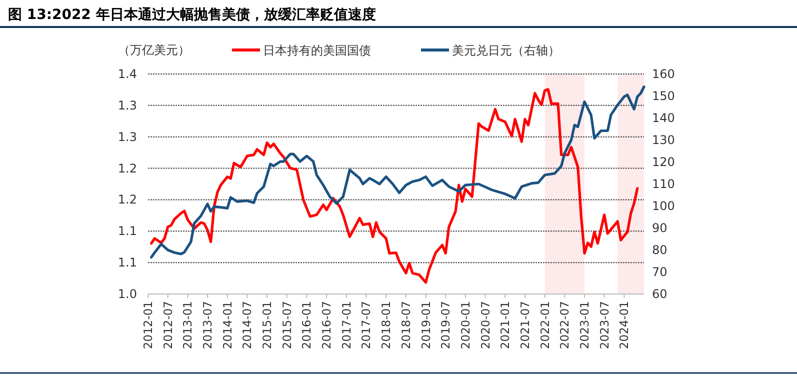  I want to click on y2-tick-label: 60, so click(660, 294).